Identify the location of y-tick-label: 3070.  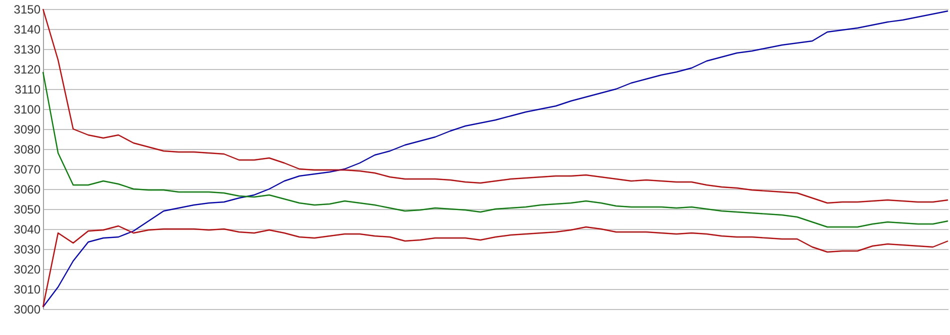
(27, 169).